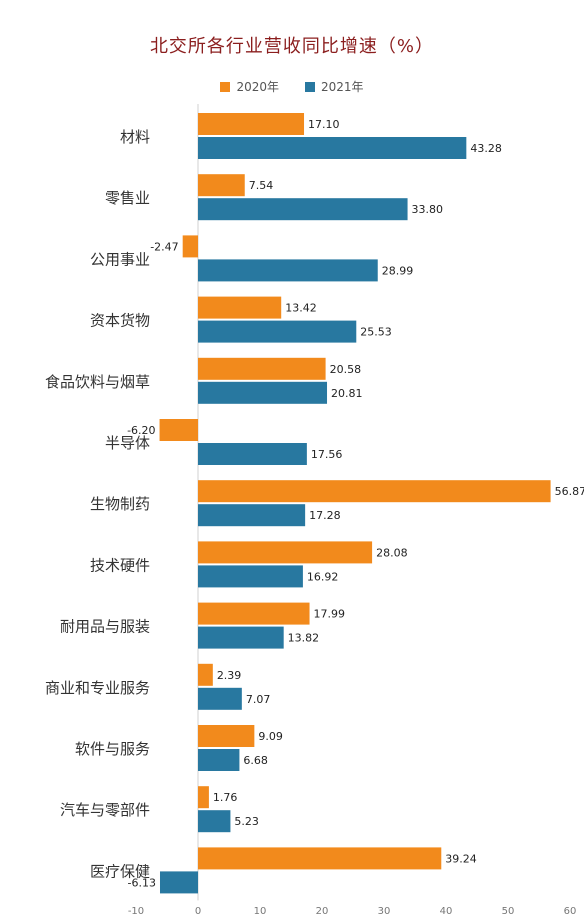 This screenshot has height=924, width=584. What do you see at coordinates (392, 552) in the screenshot?
I see `data-label: 28.08` at bounding box center [392, 552].